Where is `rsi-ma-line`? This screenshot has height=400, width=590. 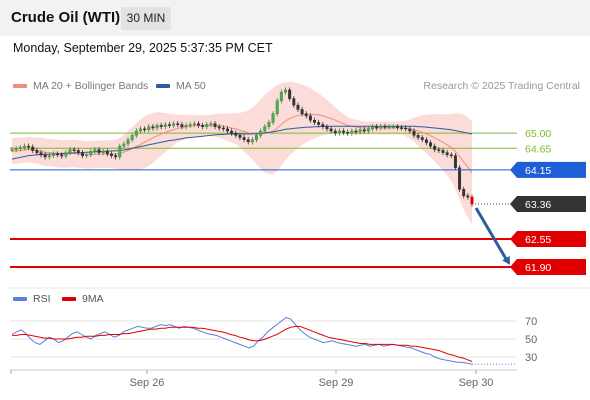
rsi-ma-line is located at coordinates (242, 343).